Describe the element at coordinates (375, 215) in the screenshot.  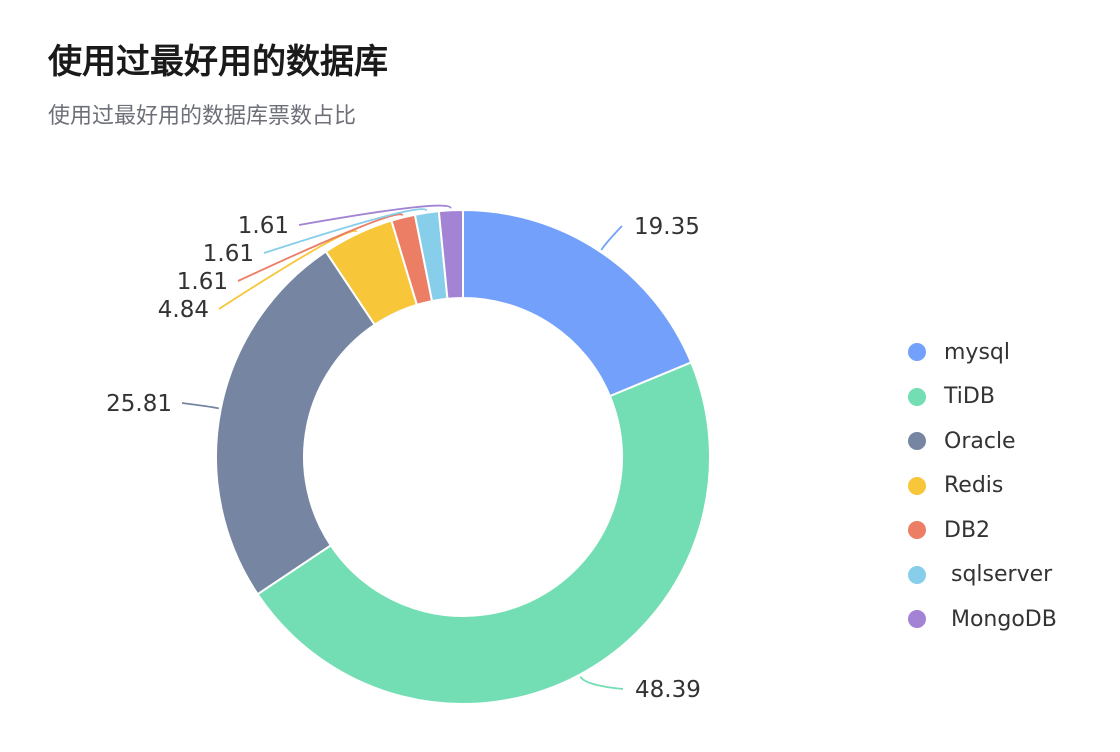
I see `label-line-mongodb` at that location.